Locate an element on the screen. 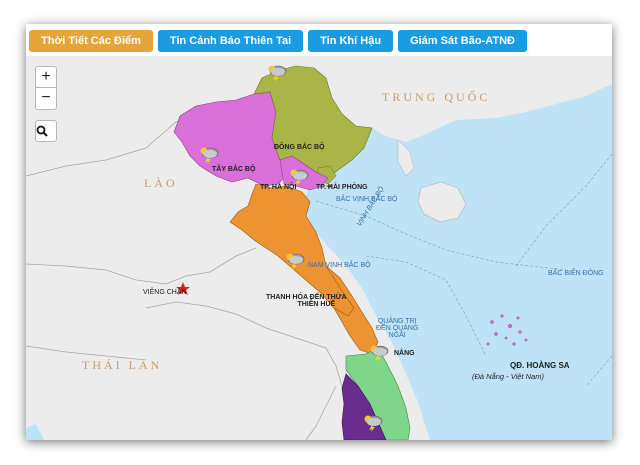  country-label-thailand: THÁI LAN is located at coordinates (122, 365).